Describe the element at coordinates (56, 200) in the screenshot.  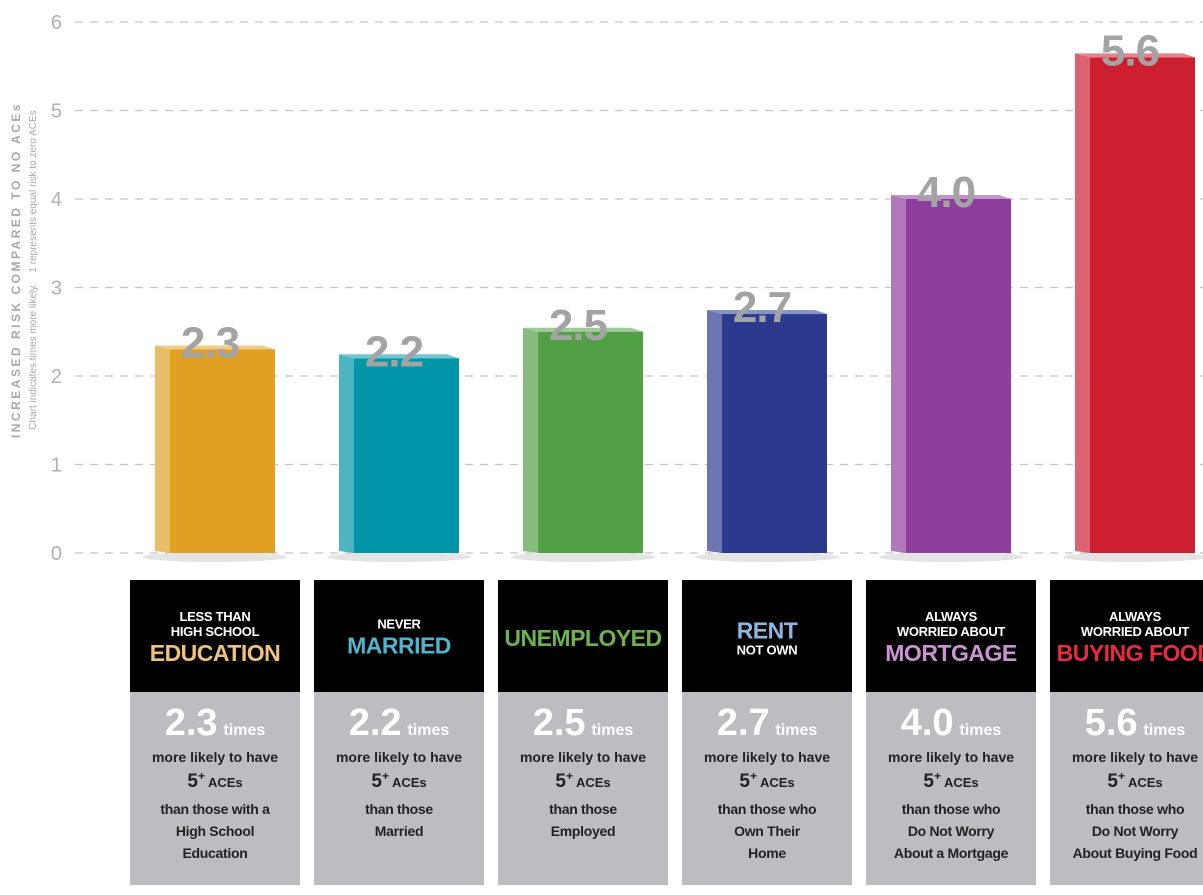
I see `y-tick-label: 4` at that location.